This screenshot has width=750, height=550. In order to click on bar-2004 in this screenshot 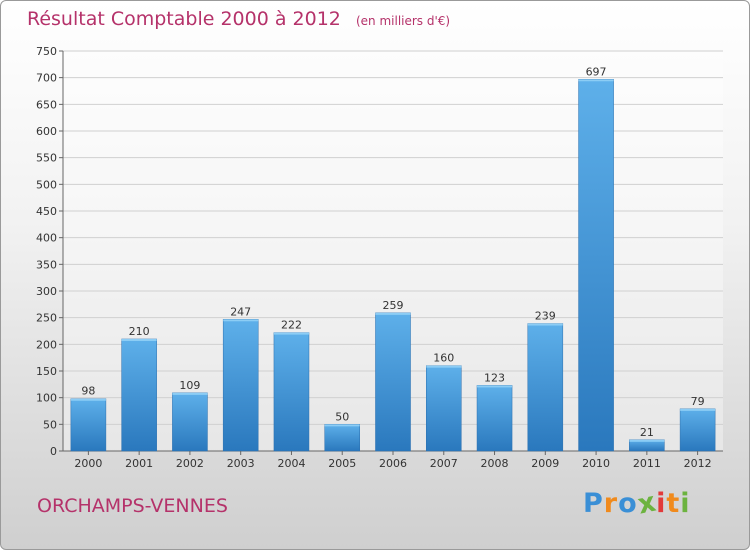, I will do `click(291, 392)`.